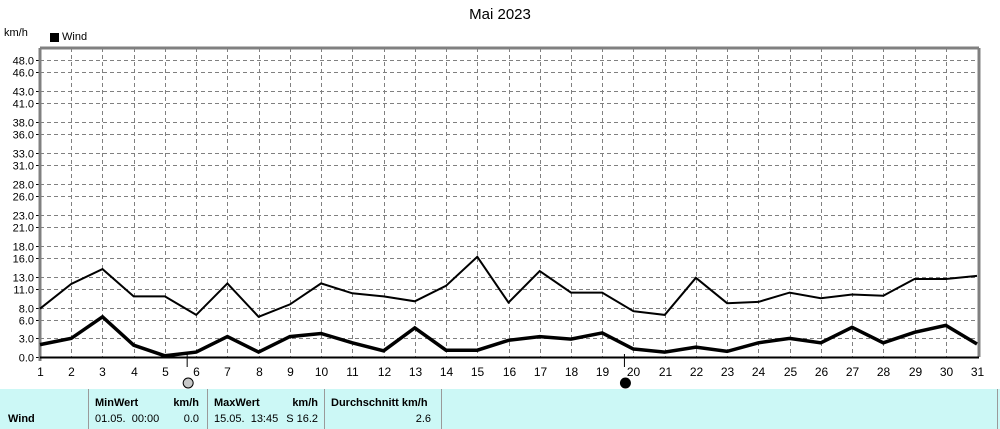  What do you see at coordinates (305, 403) in the screenshot?
I see `max-unit: km/h` at bounding box center [305, 403].